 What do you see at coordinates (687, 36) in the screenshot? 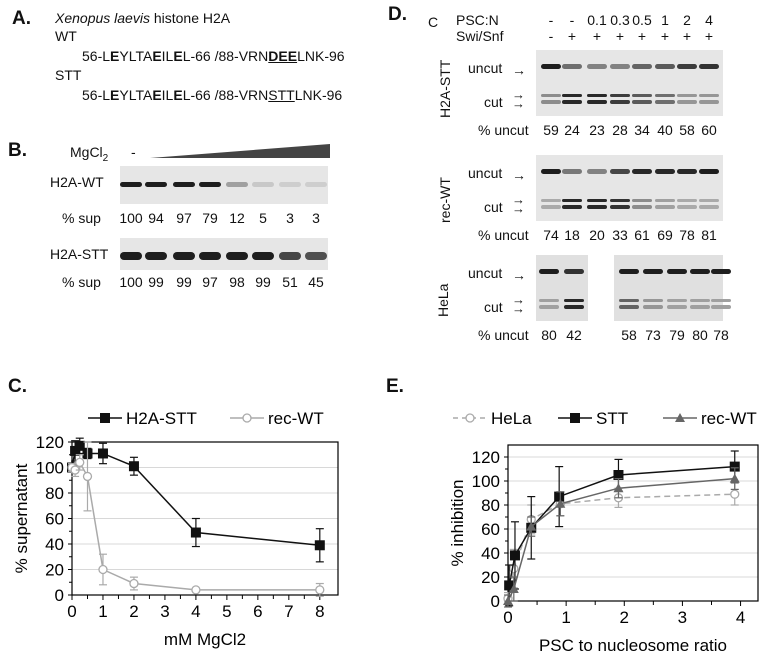
I see `swi-snf-value: +` at bounding box center [687, 36].